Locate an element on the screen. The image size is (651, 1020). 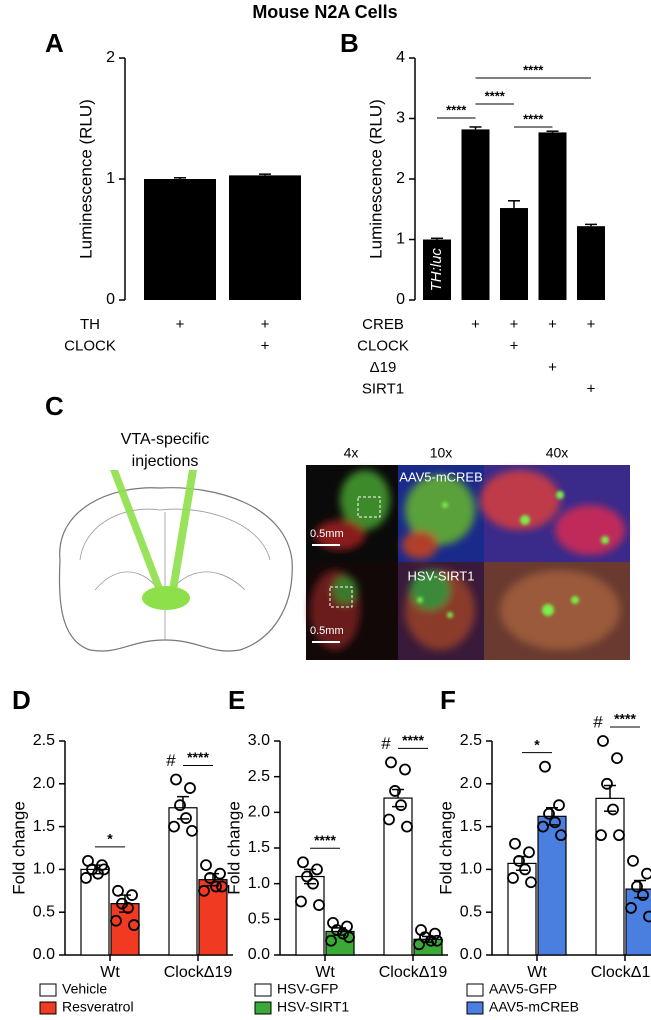
y-tick-label: 1.5 is located at coordinates (259, 847).